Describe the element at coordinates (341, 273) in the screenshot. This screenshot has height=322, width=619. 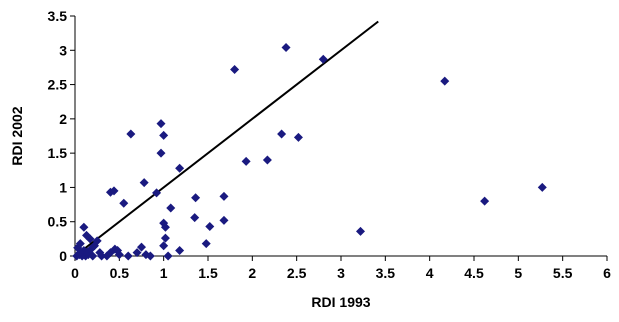
I see `x-tick-label: 3` at that location.